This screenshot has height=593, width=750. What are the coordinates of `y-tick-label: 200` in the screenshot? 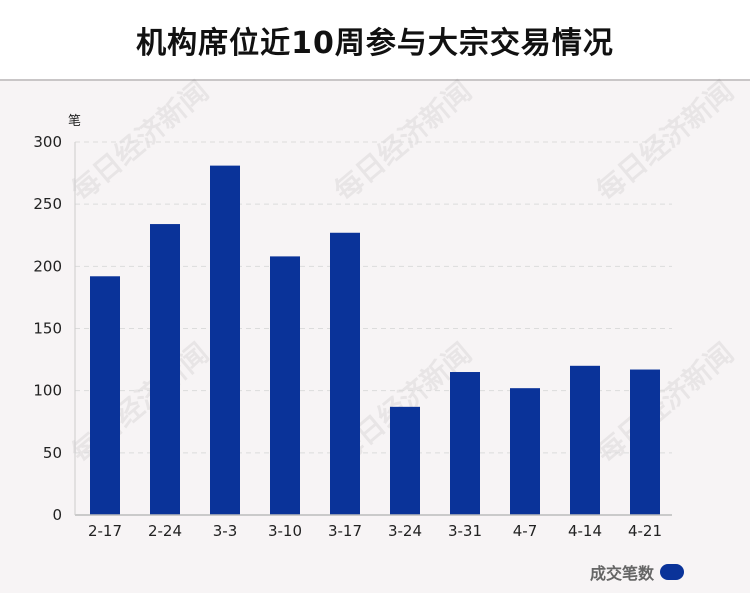 It's located at (47, 266).